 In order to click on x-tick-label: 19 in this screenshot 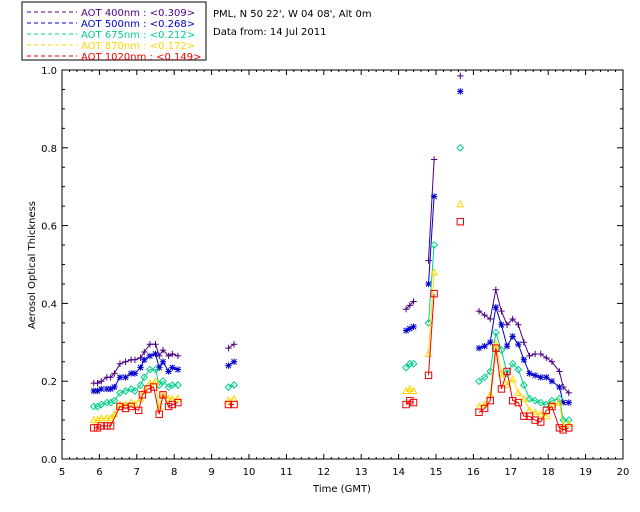, I will do `click(585, 472)`.